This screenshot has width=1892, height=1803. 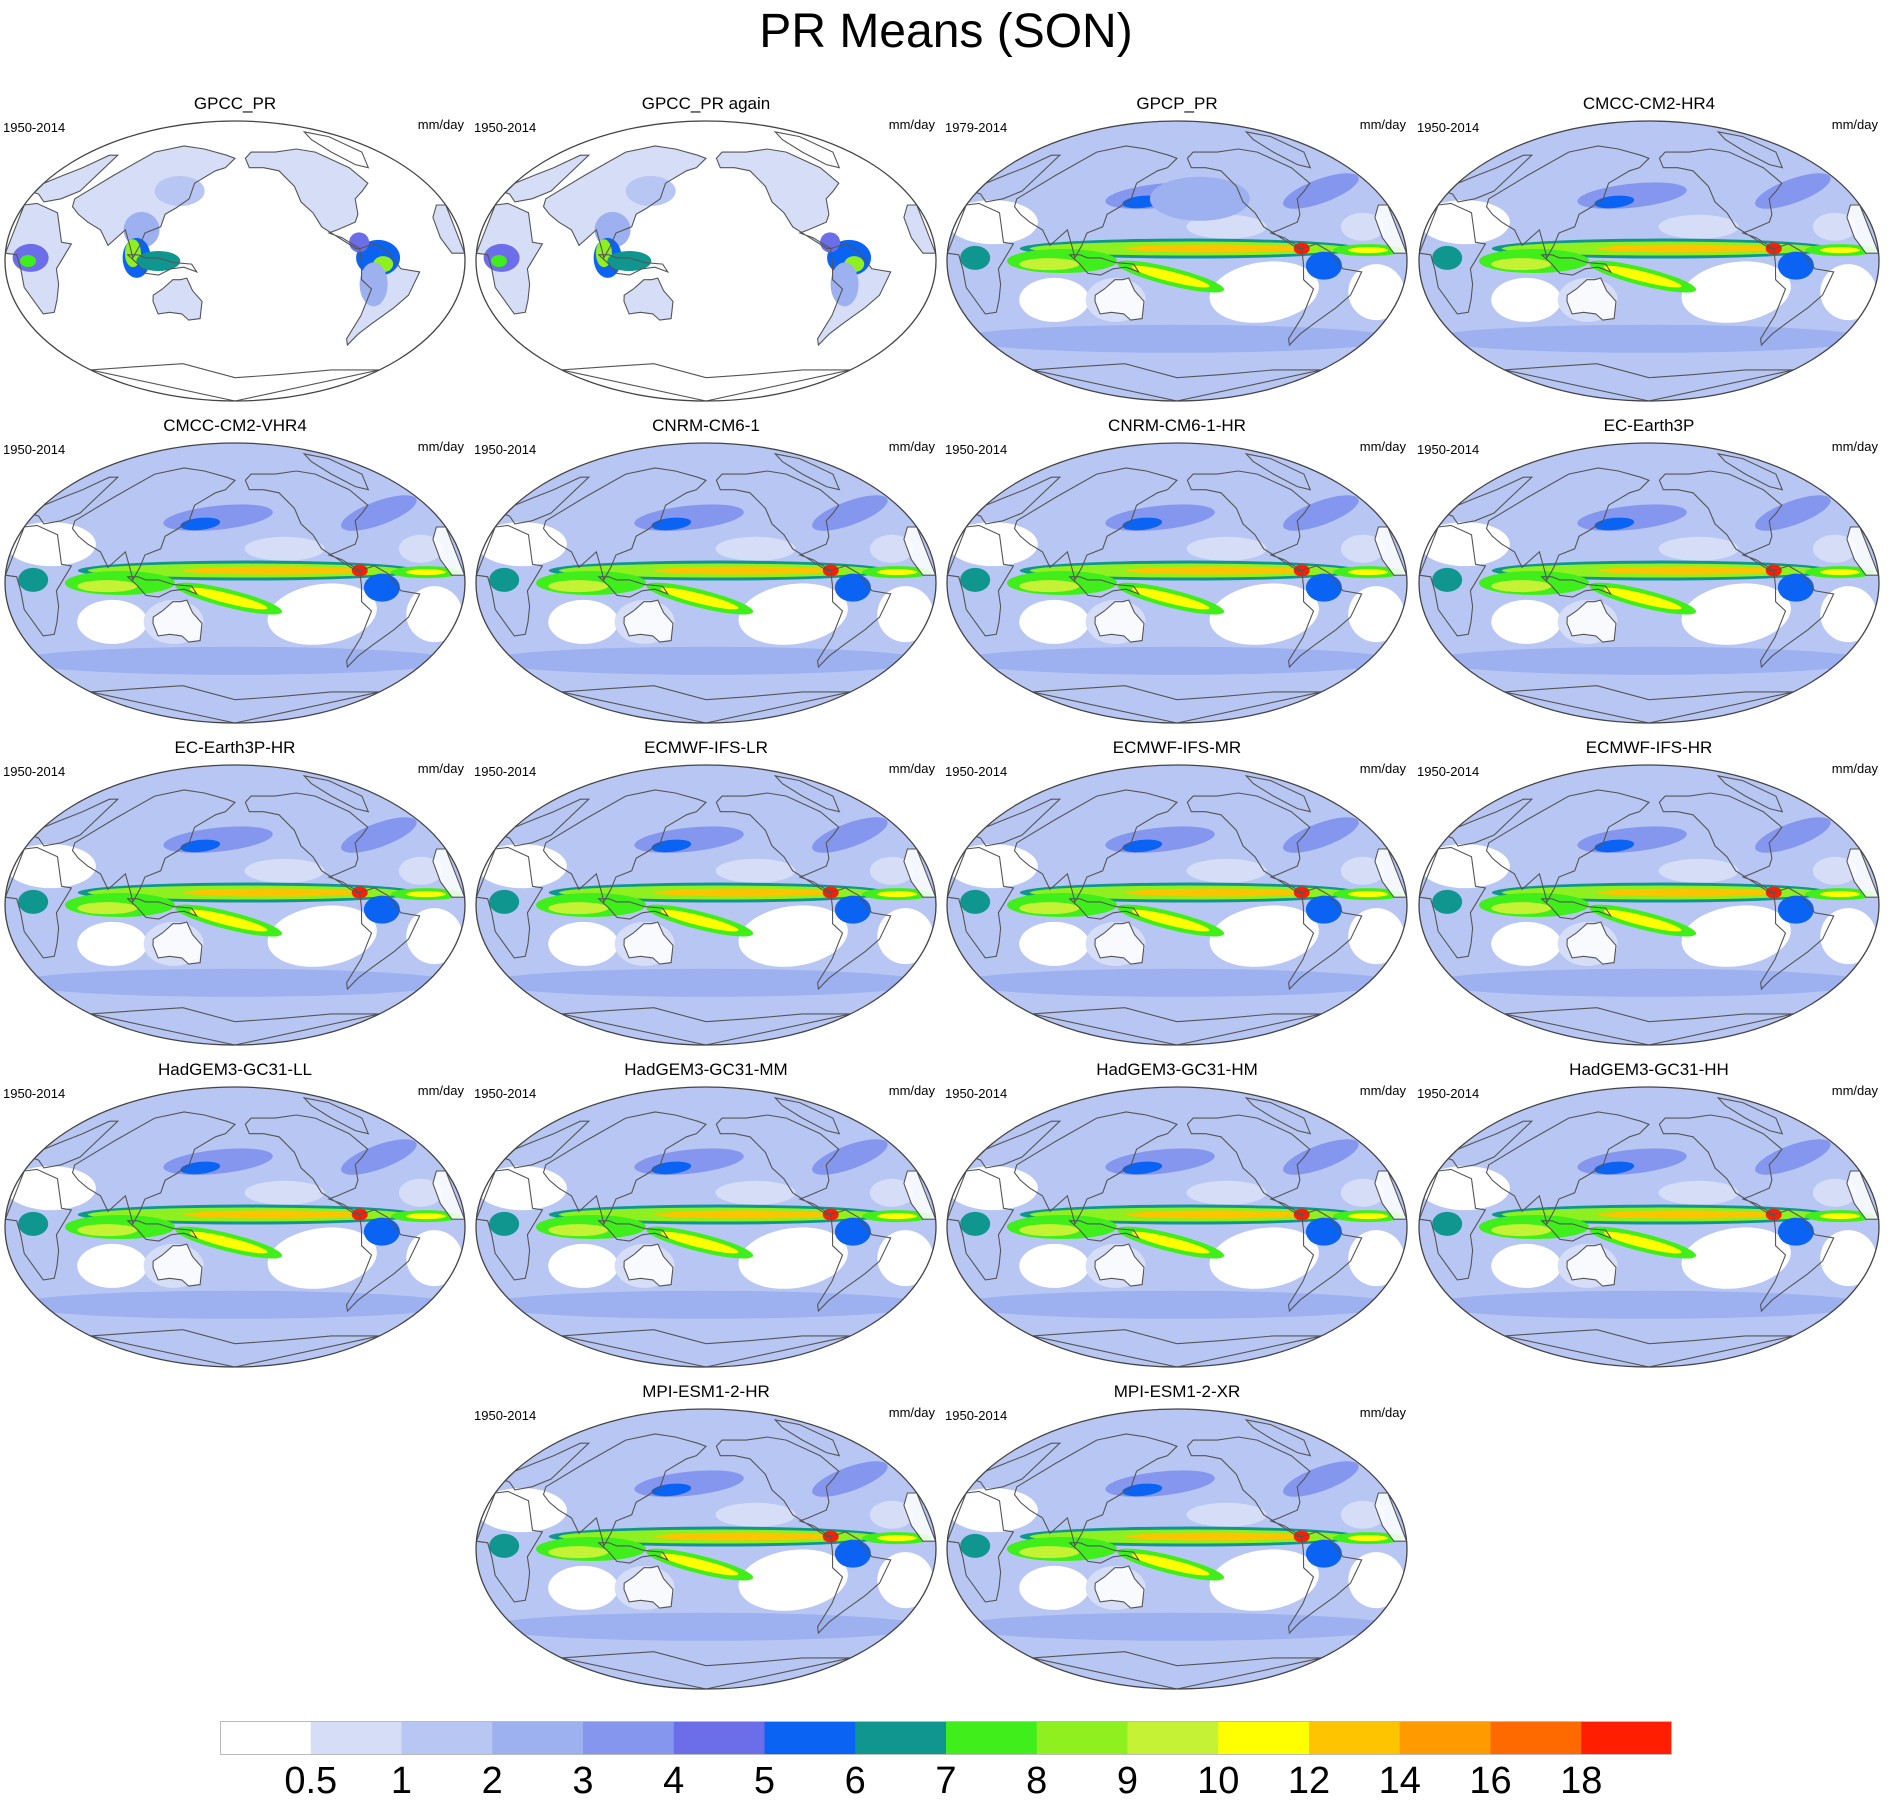 I want to click on panel-title: HadGEM3-GC31-MM, so click(x=706, y=1069).